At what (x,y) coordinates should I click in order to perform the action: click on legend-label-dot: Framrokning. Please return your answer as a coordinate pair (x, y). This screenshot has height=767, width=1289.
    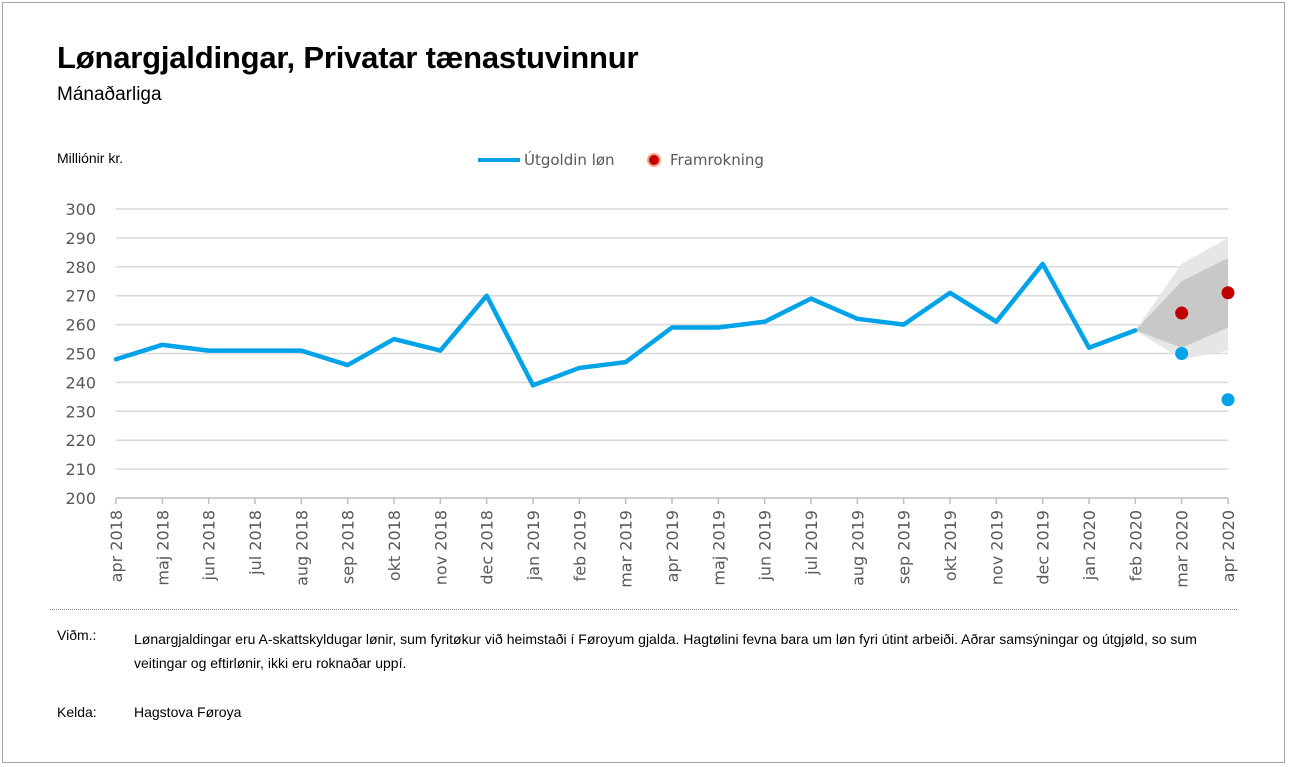
    Looking at the image, I should click on (717, 160).